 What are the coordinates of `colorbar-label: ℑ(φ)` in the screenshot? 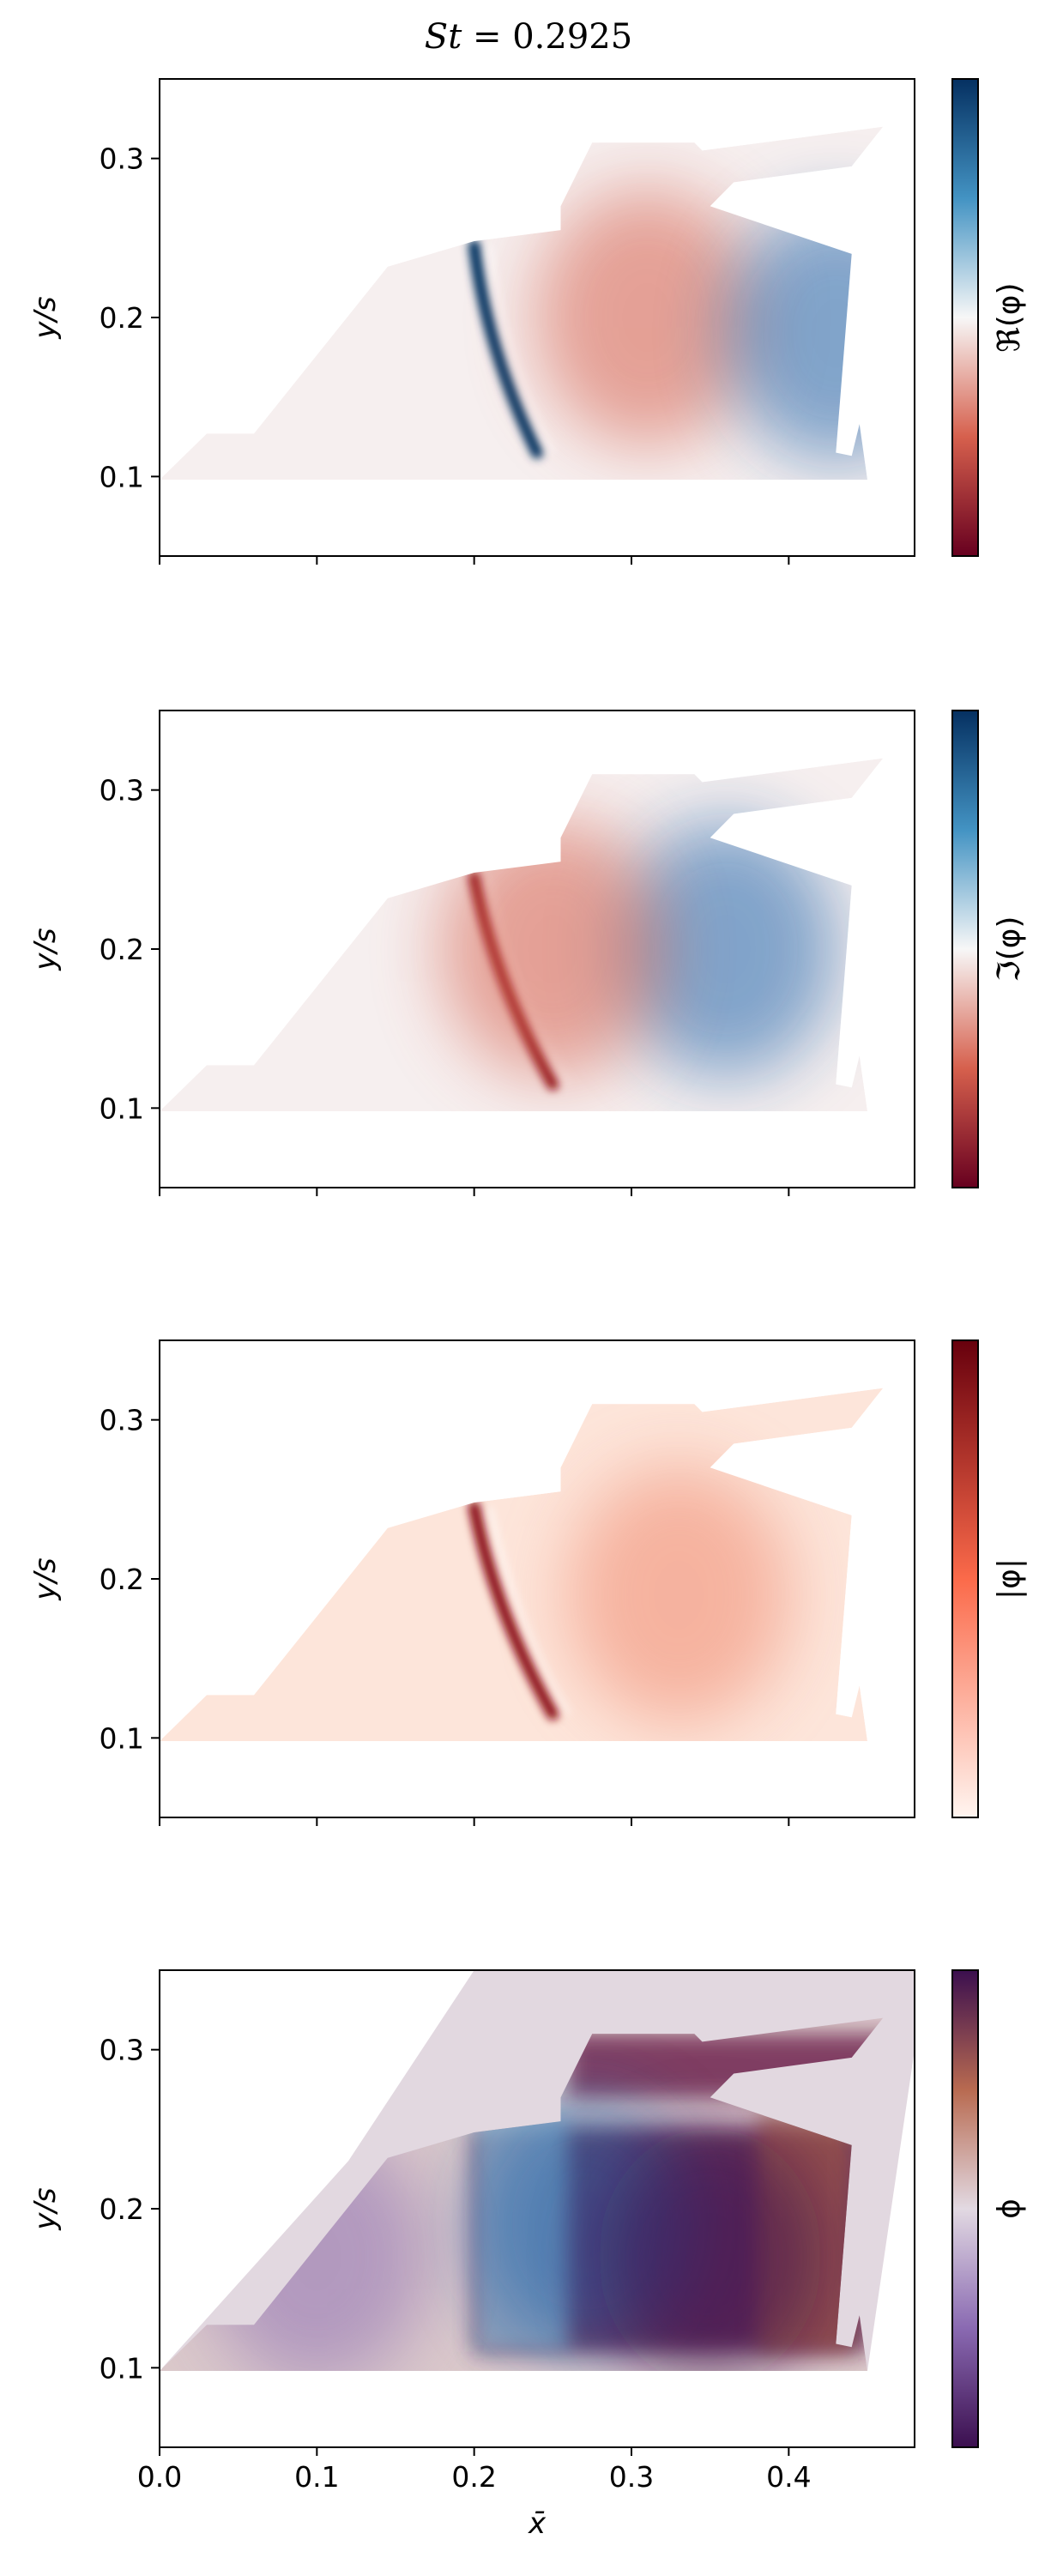 It's located at (1009, 949).